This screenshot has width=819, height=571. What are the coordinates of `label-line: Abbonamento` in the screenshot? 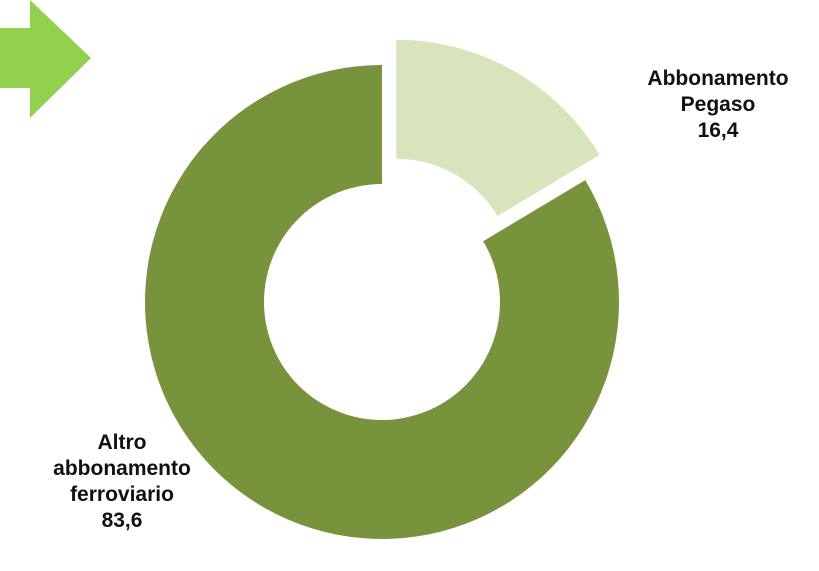 It's located at (718, 78).